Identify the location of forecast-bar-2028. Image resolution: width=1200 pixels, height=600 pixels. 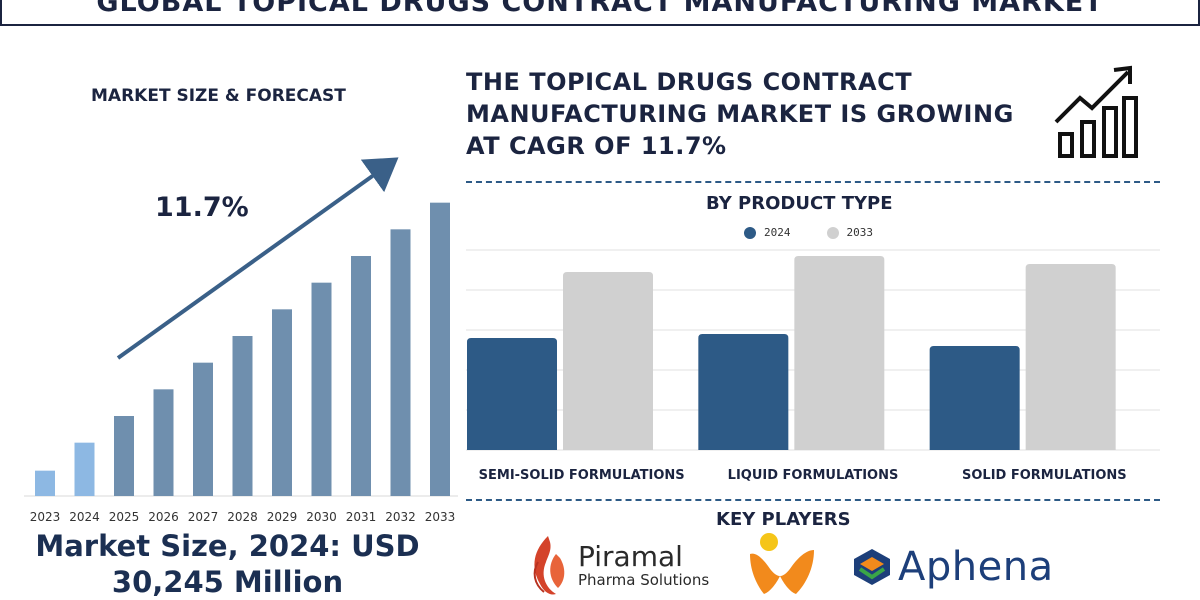
(242, 416).